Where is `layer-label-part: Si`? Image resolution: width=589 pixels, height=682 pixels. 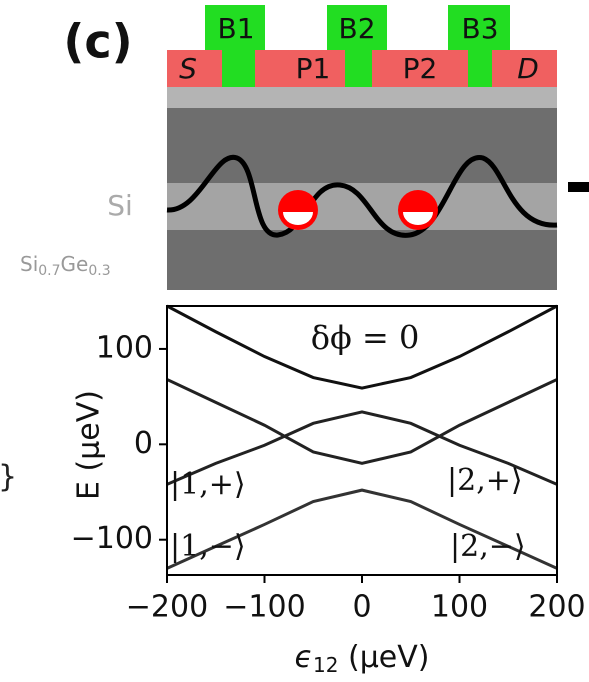
layer-label-part: Si is located at coordinates (29, 264).